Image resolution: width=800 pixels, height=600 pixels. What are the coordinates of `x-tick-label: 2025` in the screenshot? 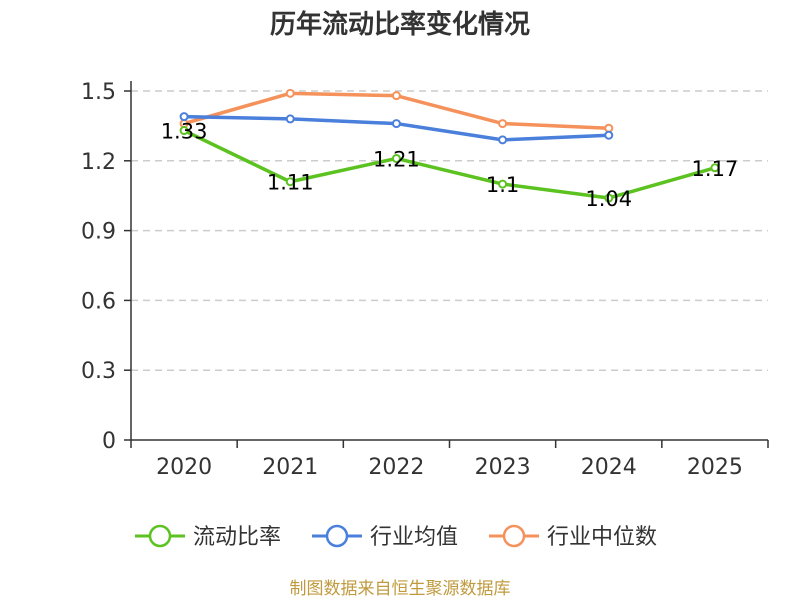 It's located at (715, 467).